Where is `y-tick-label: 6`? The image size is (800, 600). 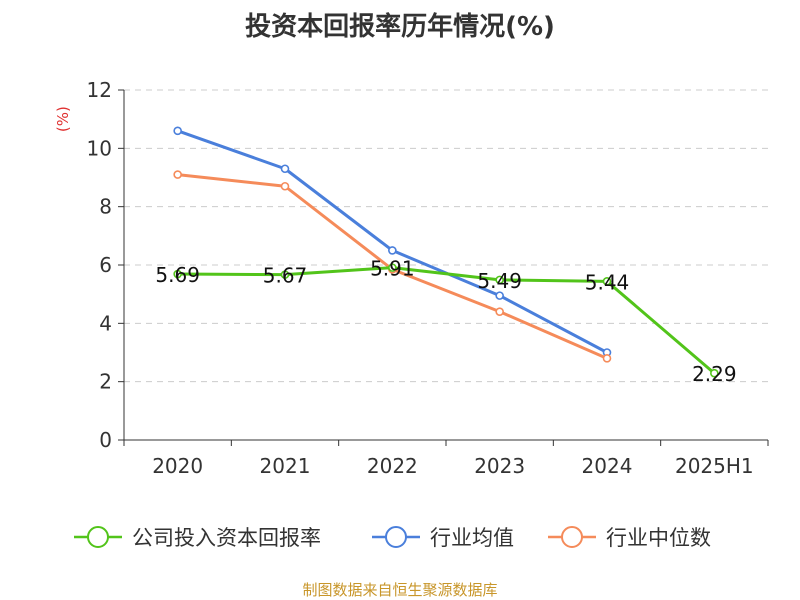 y-tick-label: 6 is located at coordinates (105, 265).